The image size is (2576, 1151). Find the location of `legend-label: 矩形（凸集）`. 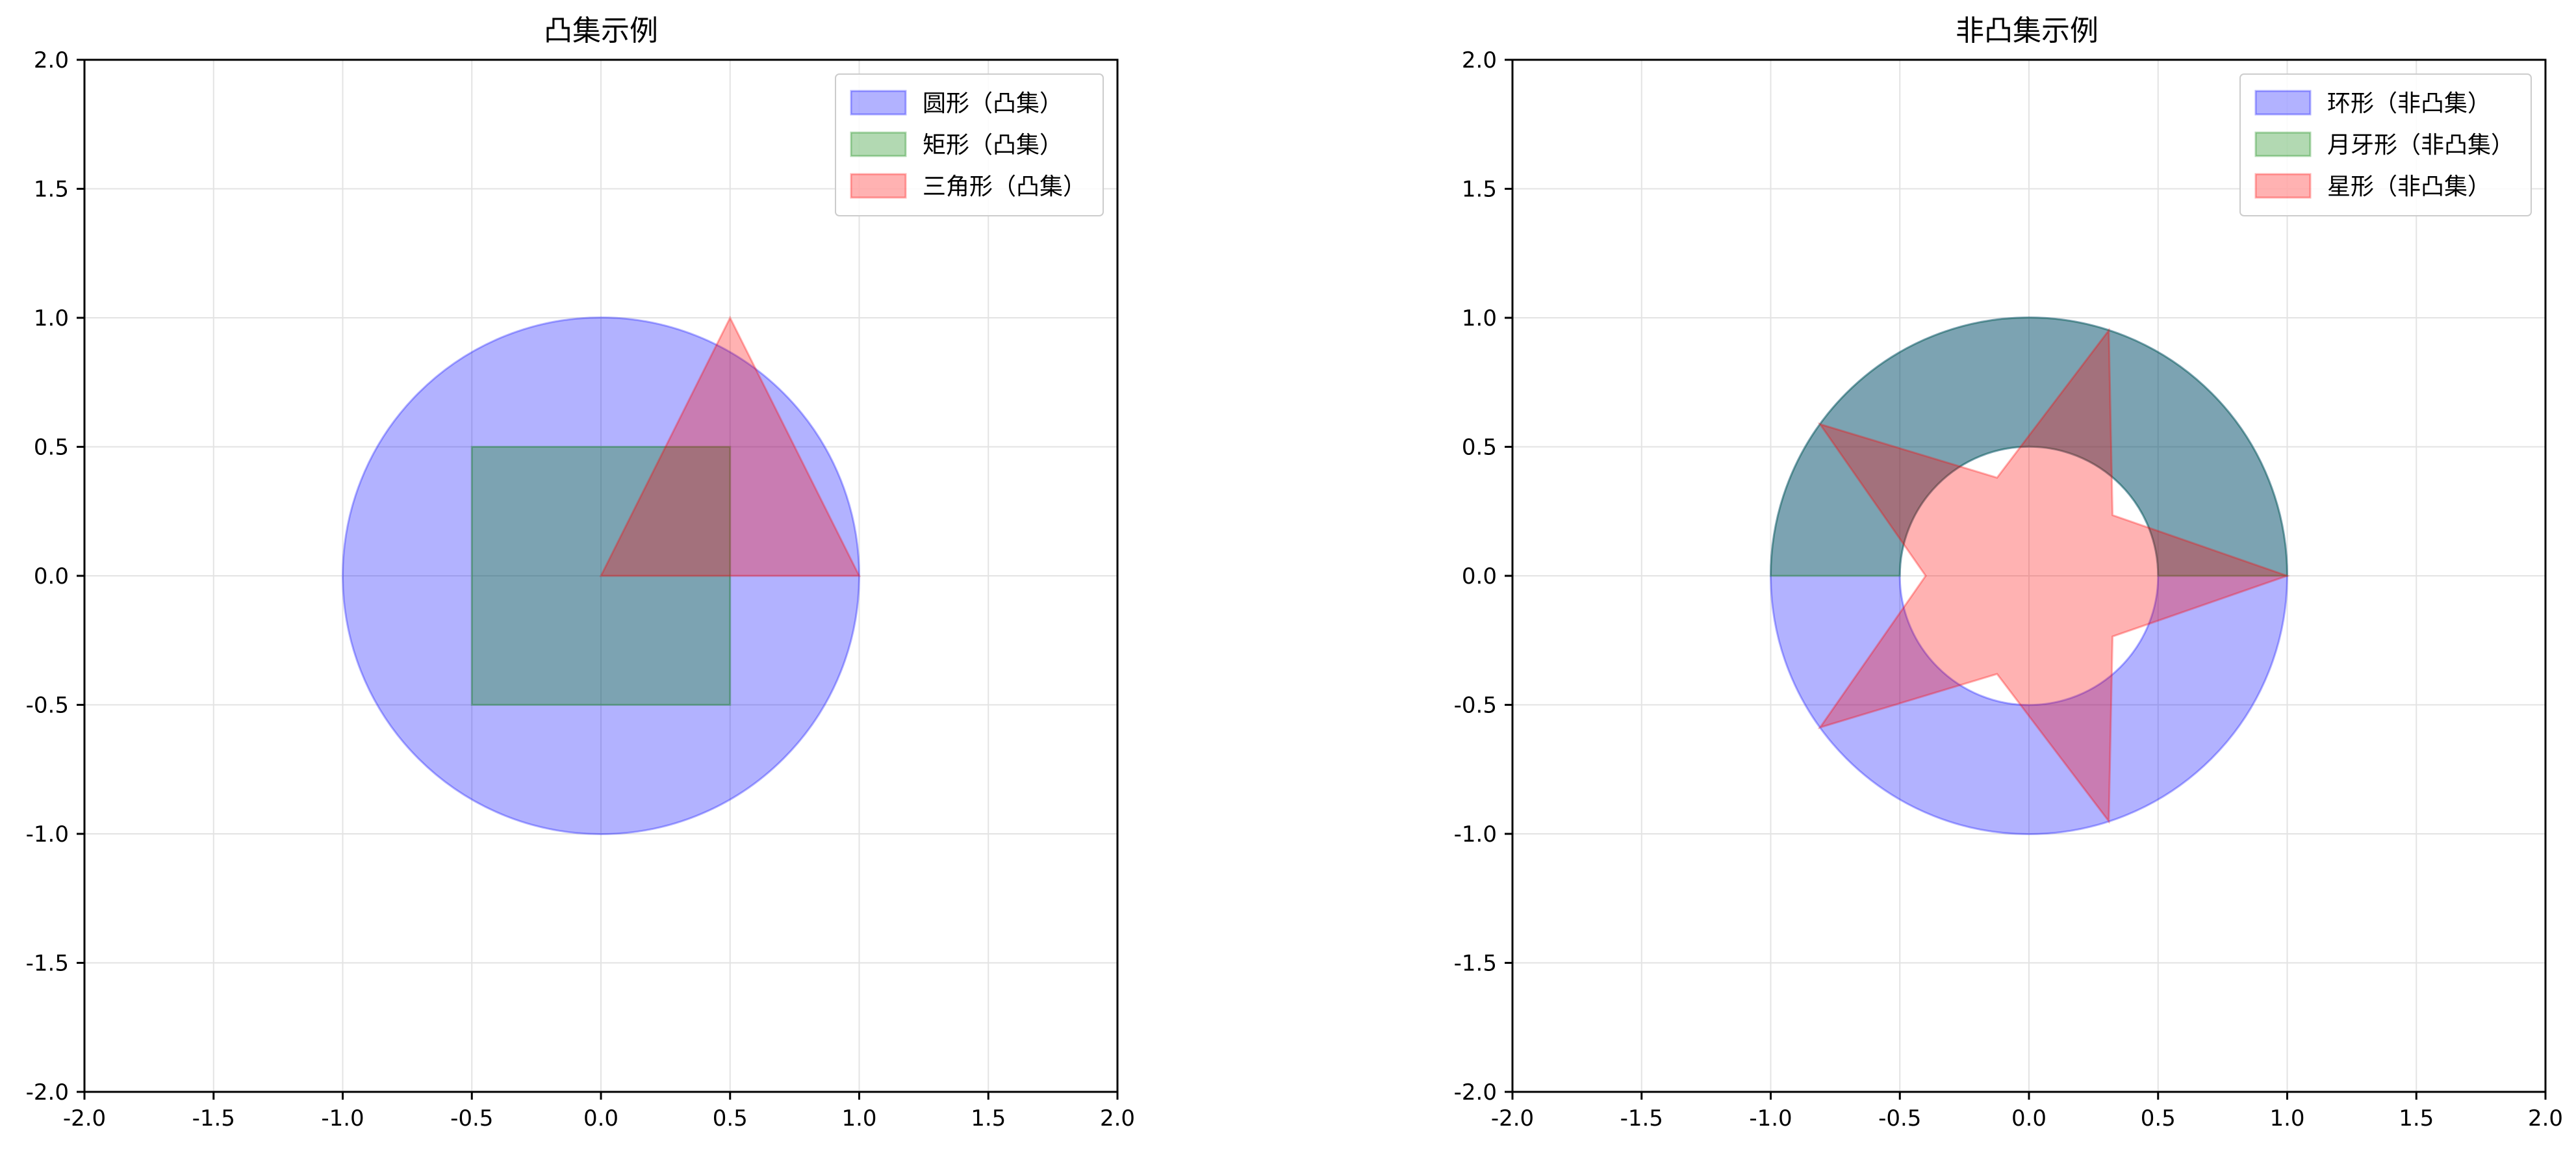

legend-label: 矩形（凸集） is located at coordinates (993, 145).